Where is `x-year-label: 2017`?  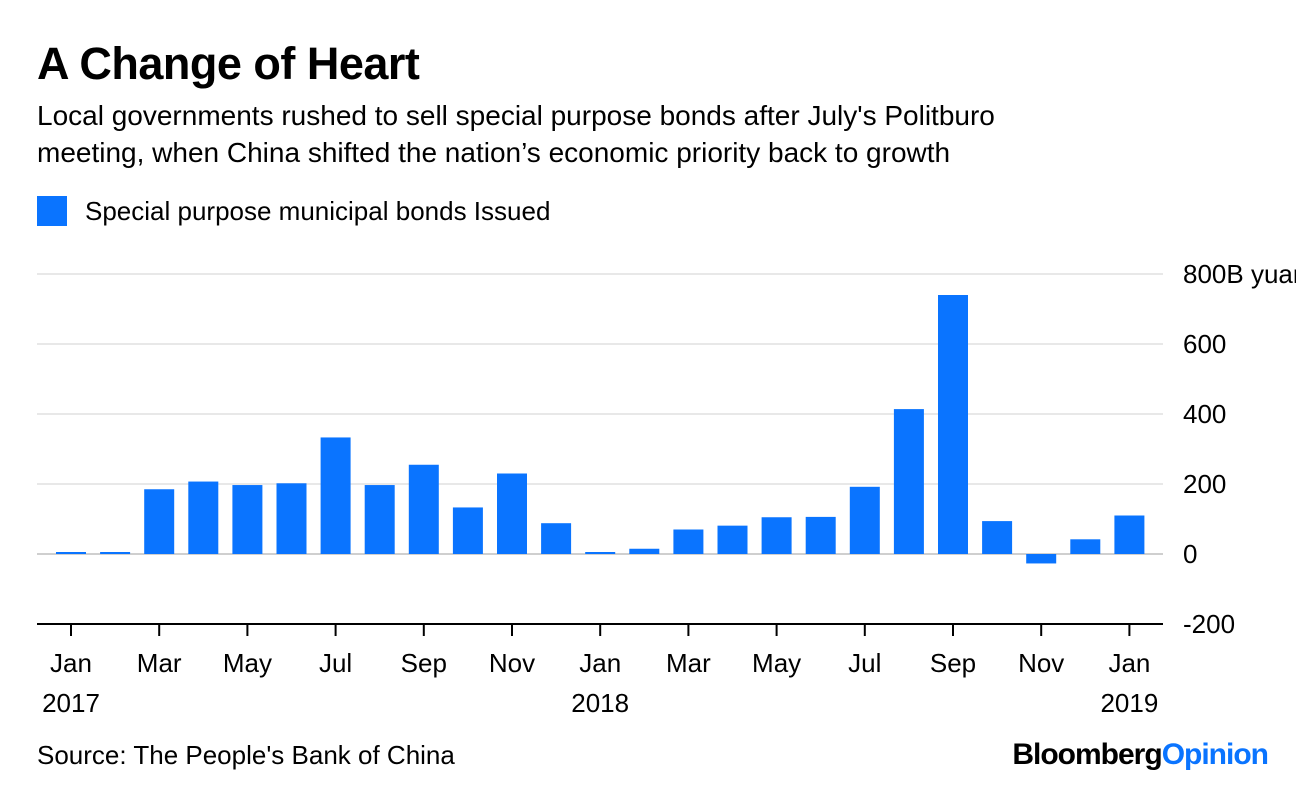
x-year-label: 2017 is located at coordinates (71, 703).